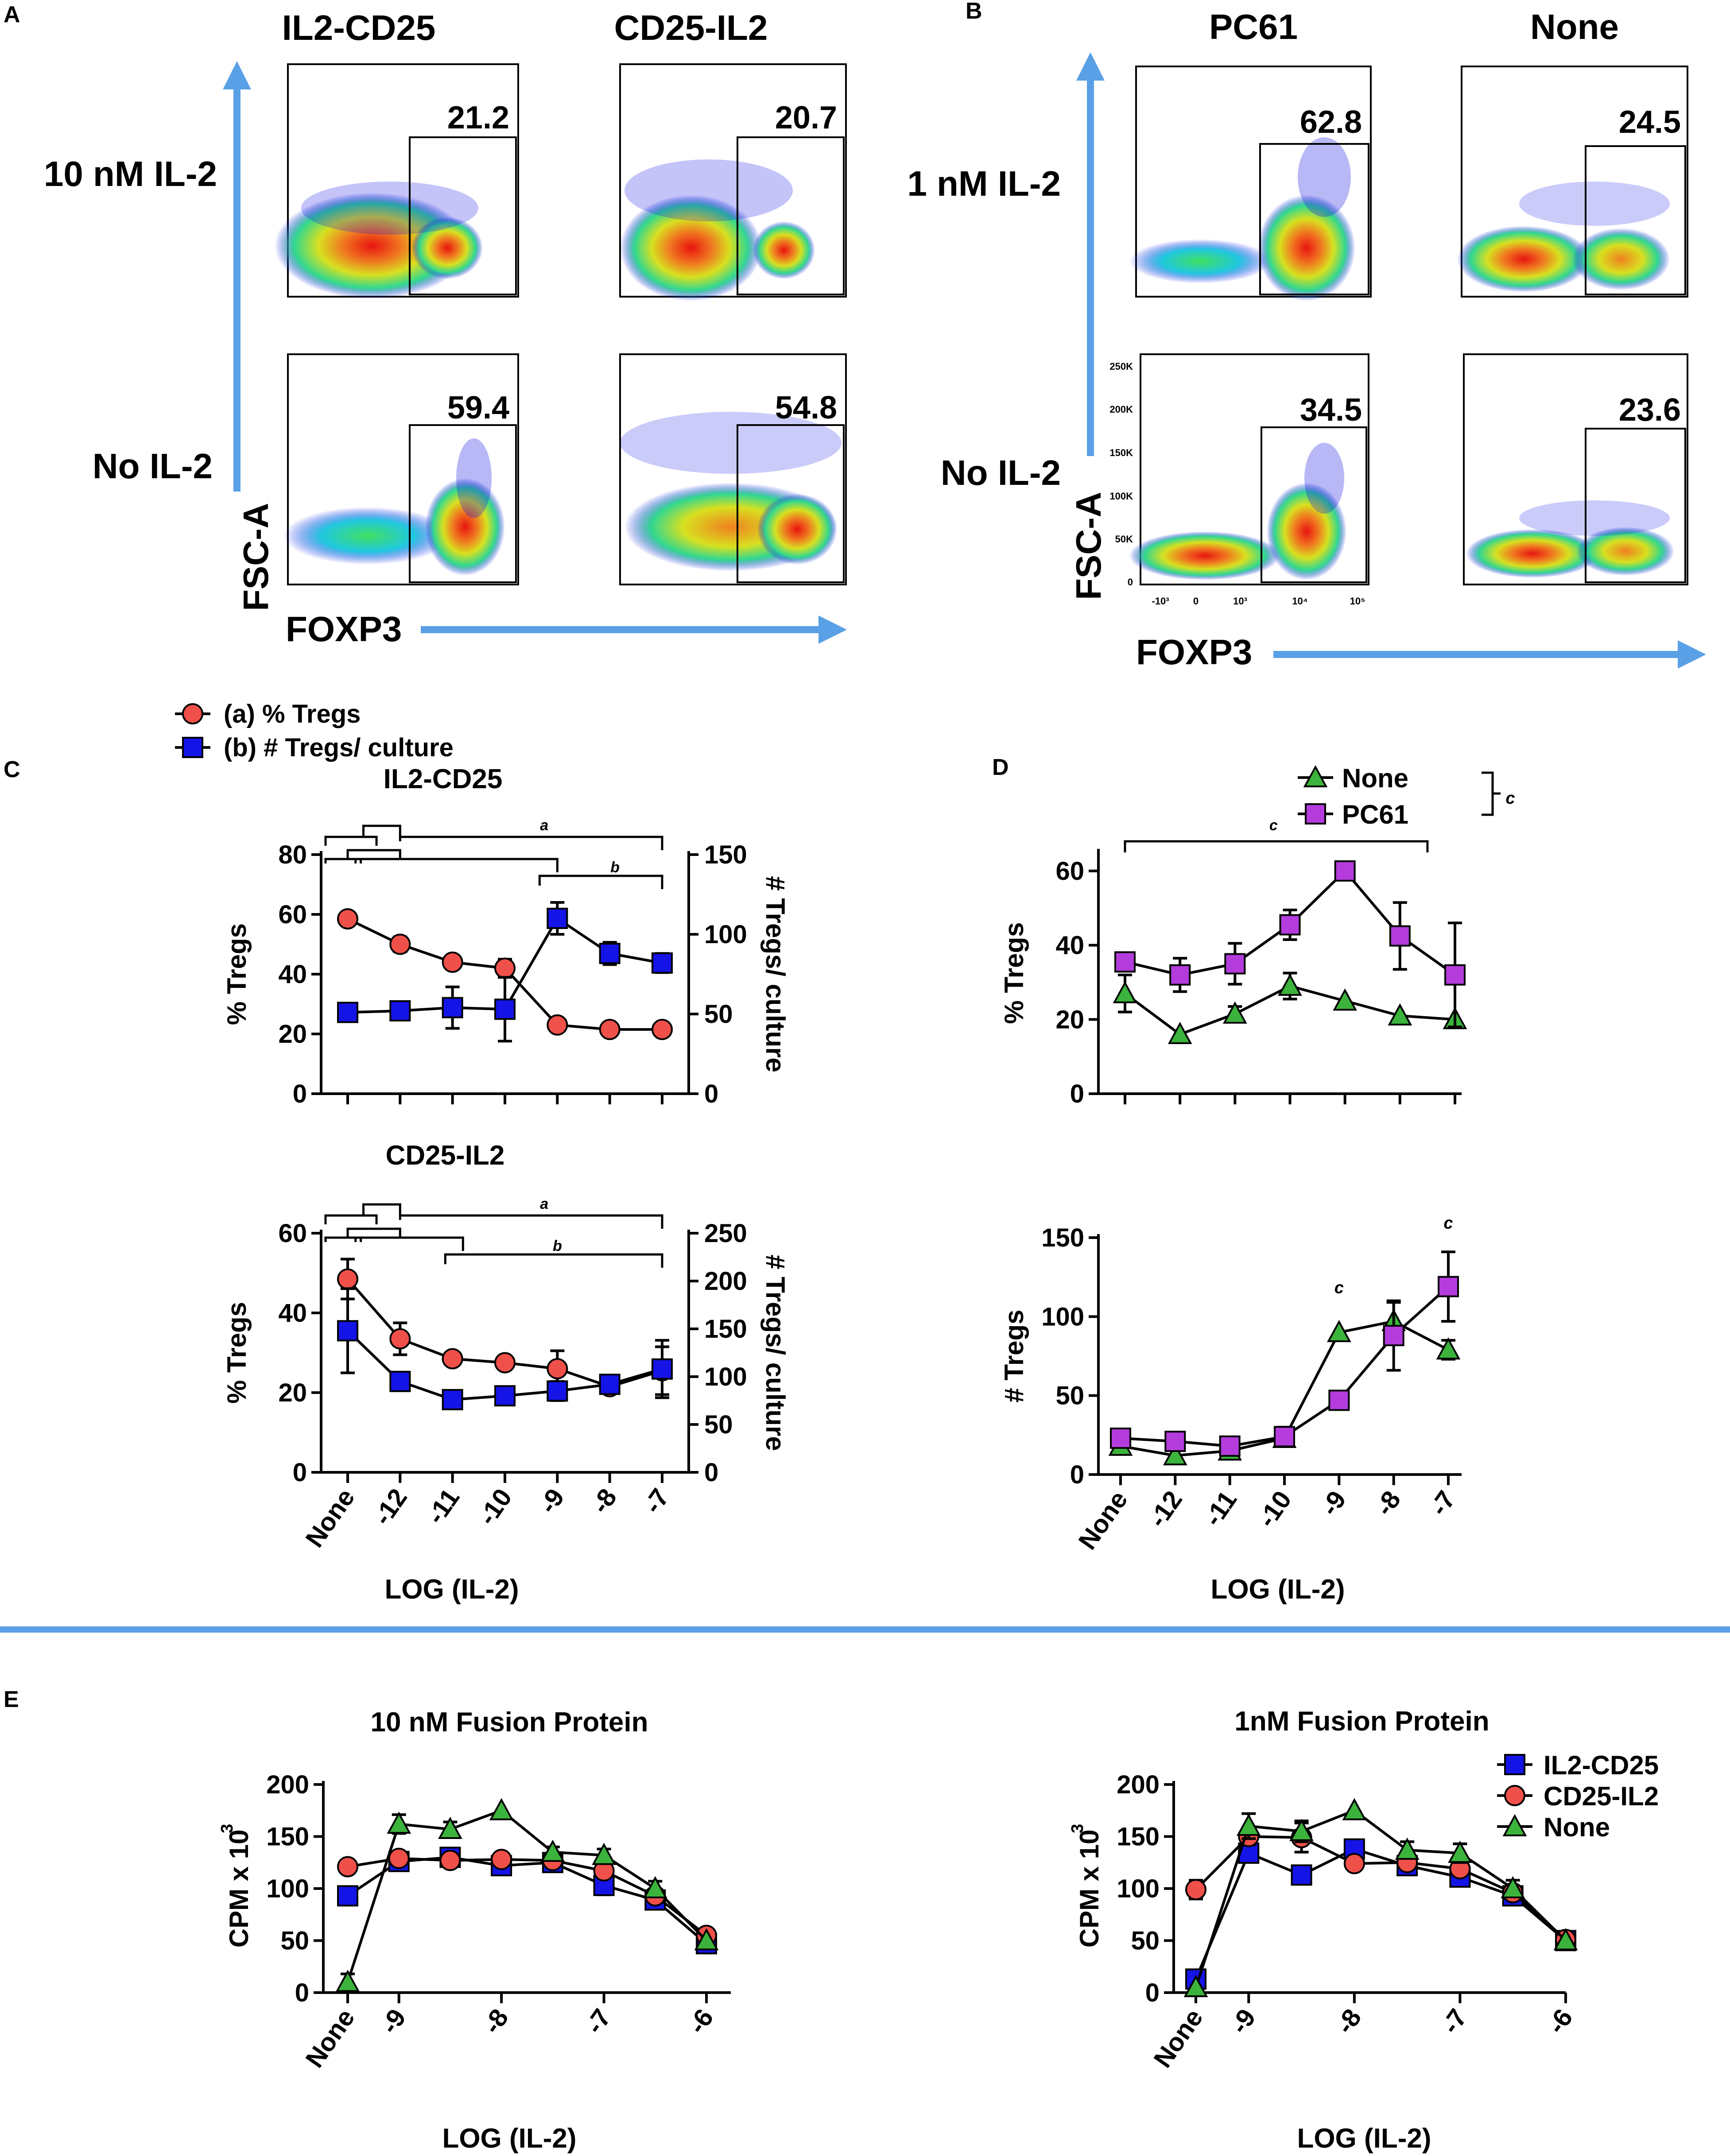 The height and width of the screenshot is (2156, 1730). What do you see at coordinates (1124, 539) in the screenshot?
I see `y-tick-label: 50K` at bounding box center [1124, 539].